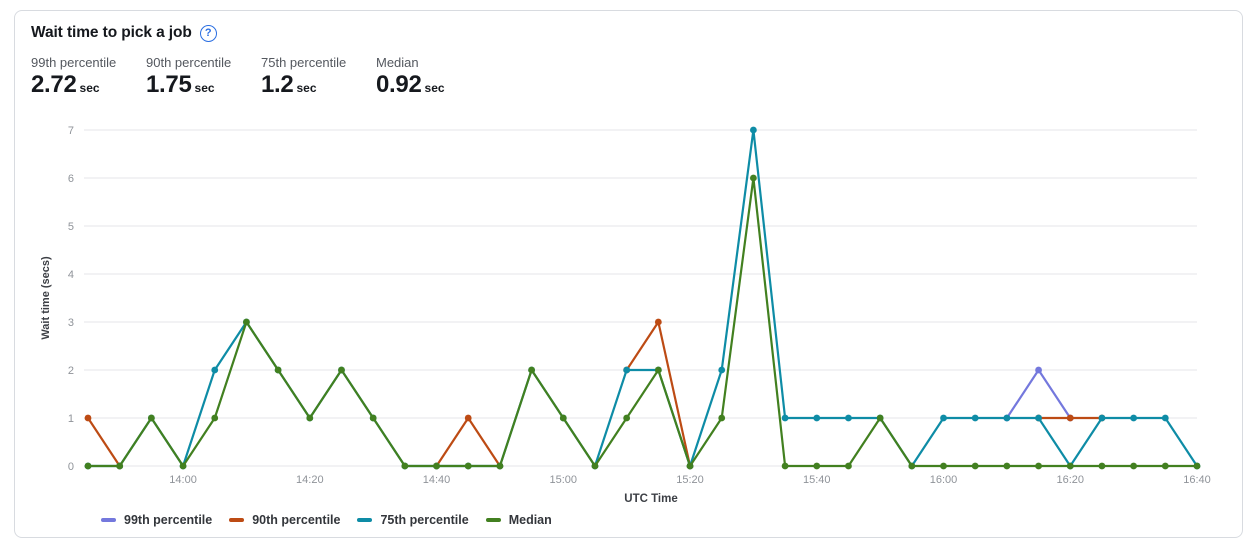  Describe the element at coordinates (208, 33) in the screenshot. I see `help-question-icon: ?` at that location.